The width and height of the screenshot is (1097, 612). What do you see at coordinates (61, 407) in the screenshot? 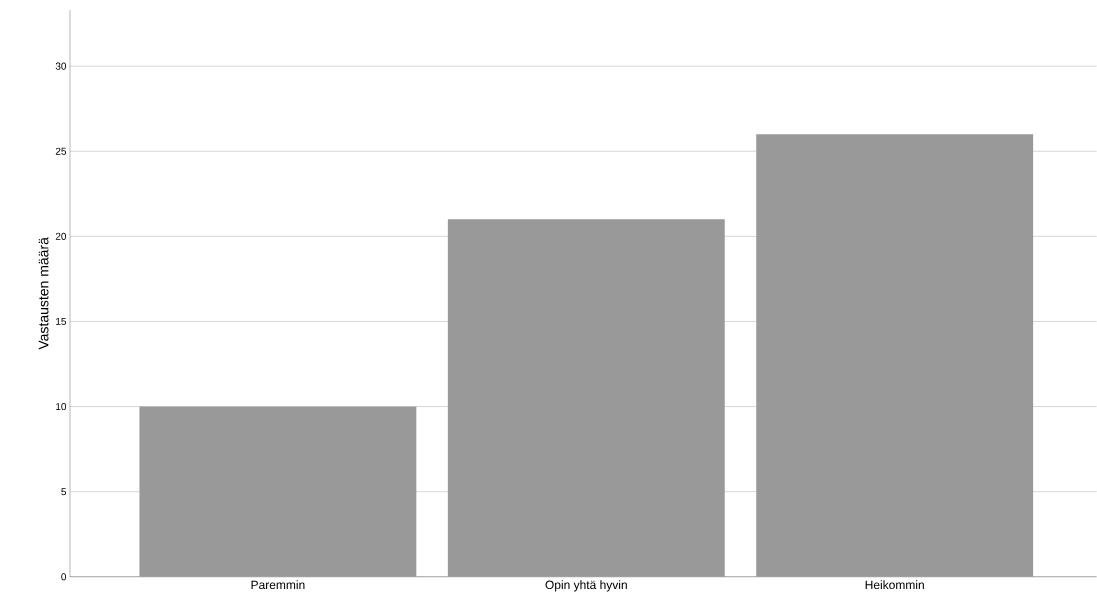
I see `y-tick-label: 10` at bounding box center [61, 407].